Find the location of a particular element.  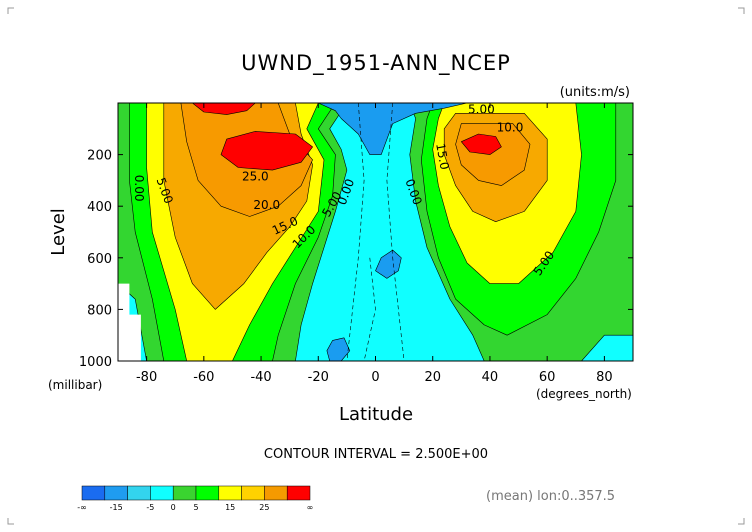

colorbar: -∞ -15 -5 0 5 15 25 ∞ is located at coordinates (195, 498).